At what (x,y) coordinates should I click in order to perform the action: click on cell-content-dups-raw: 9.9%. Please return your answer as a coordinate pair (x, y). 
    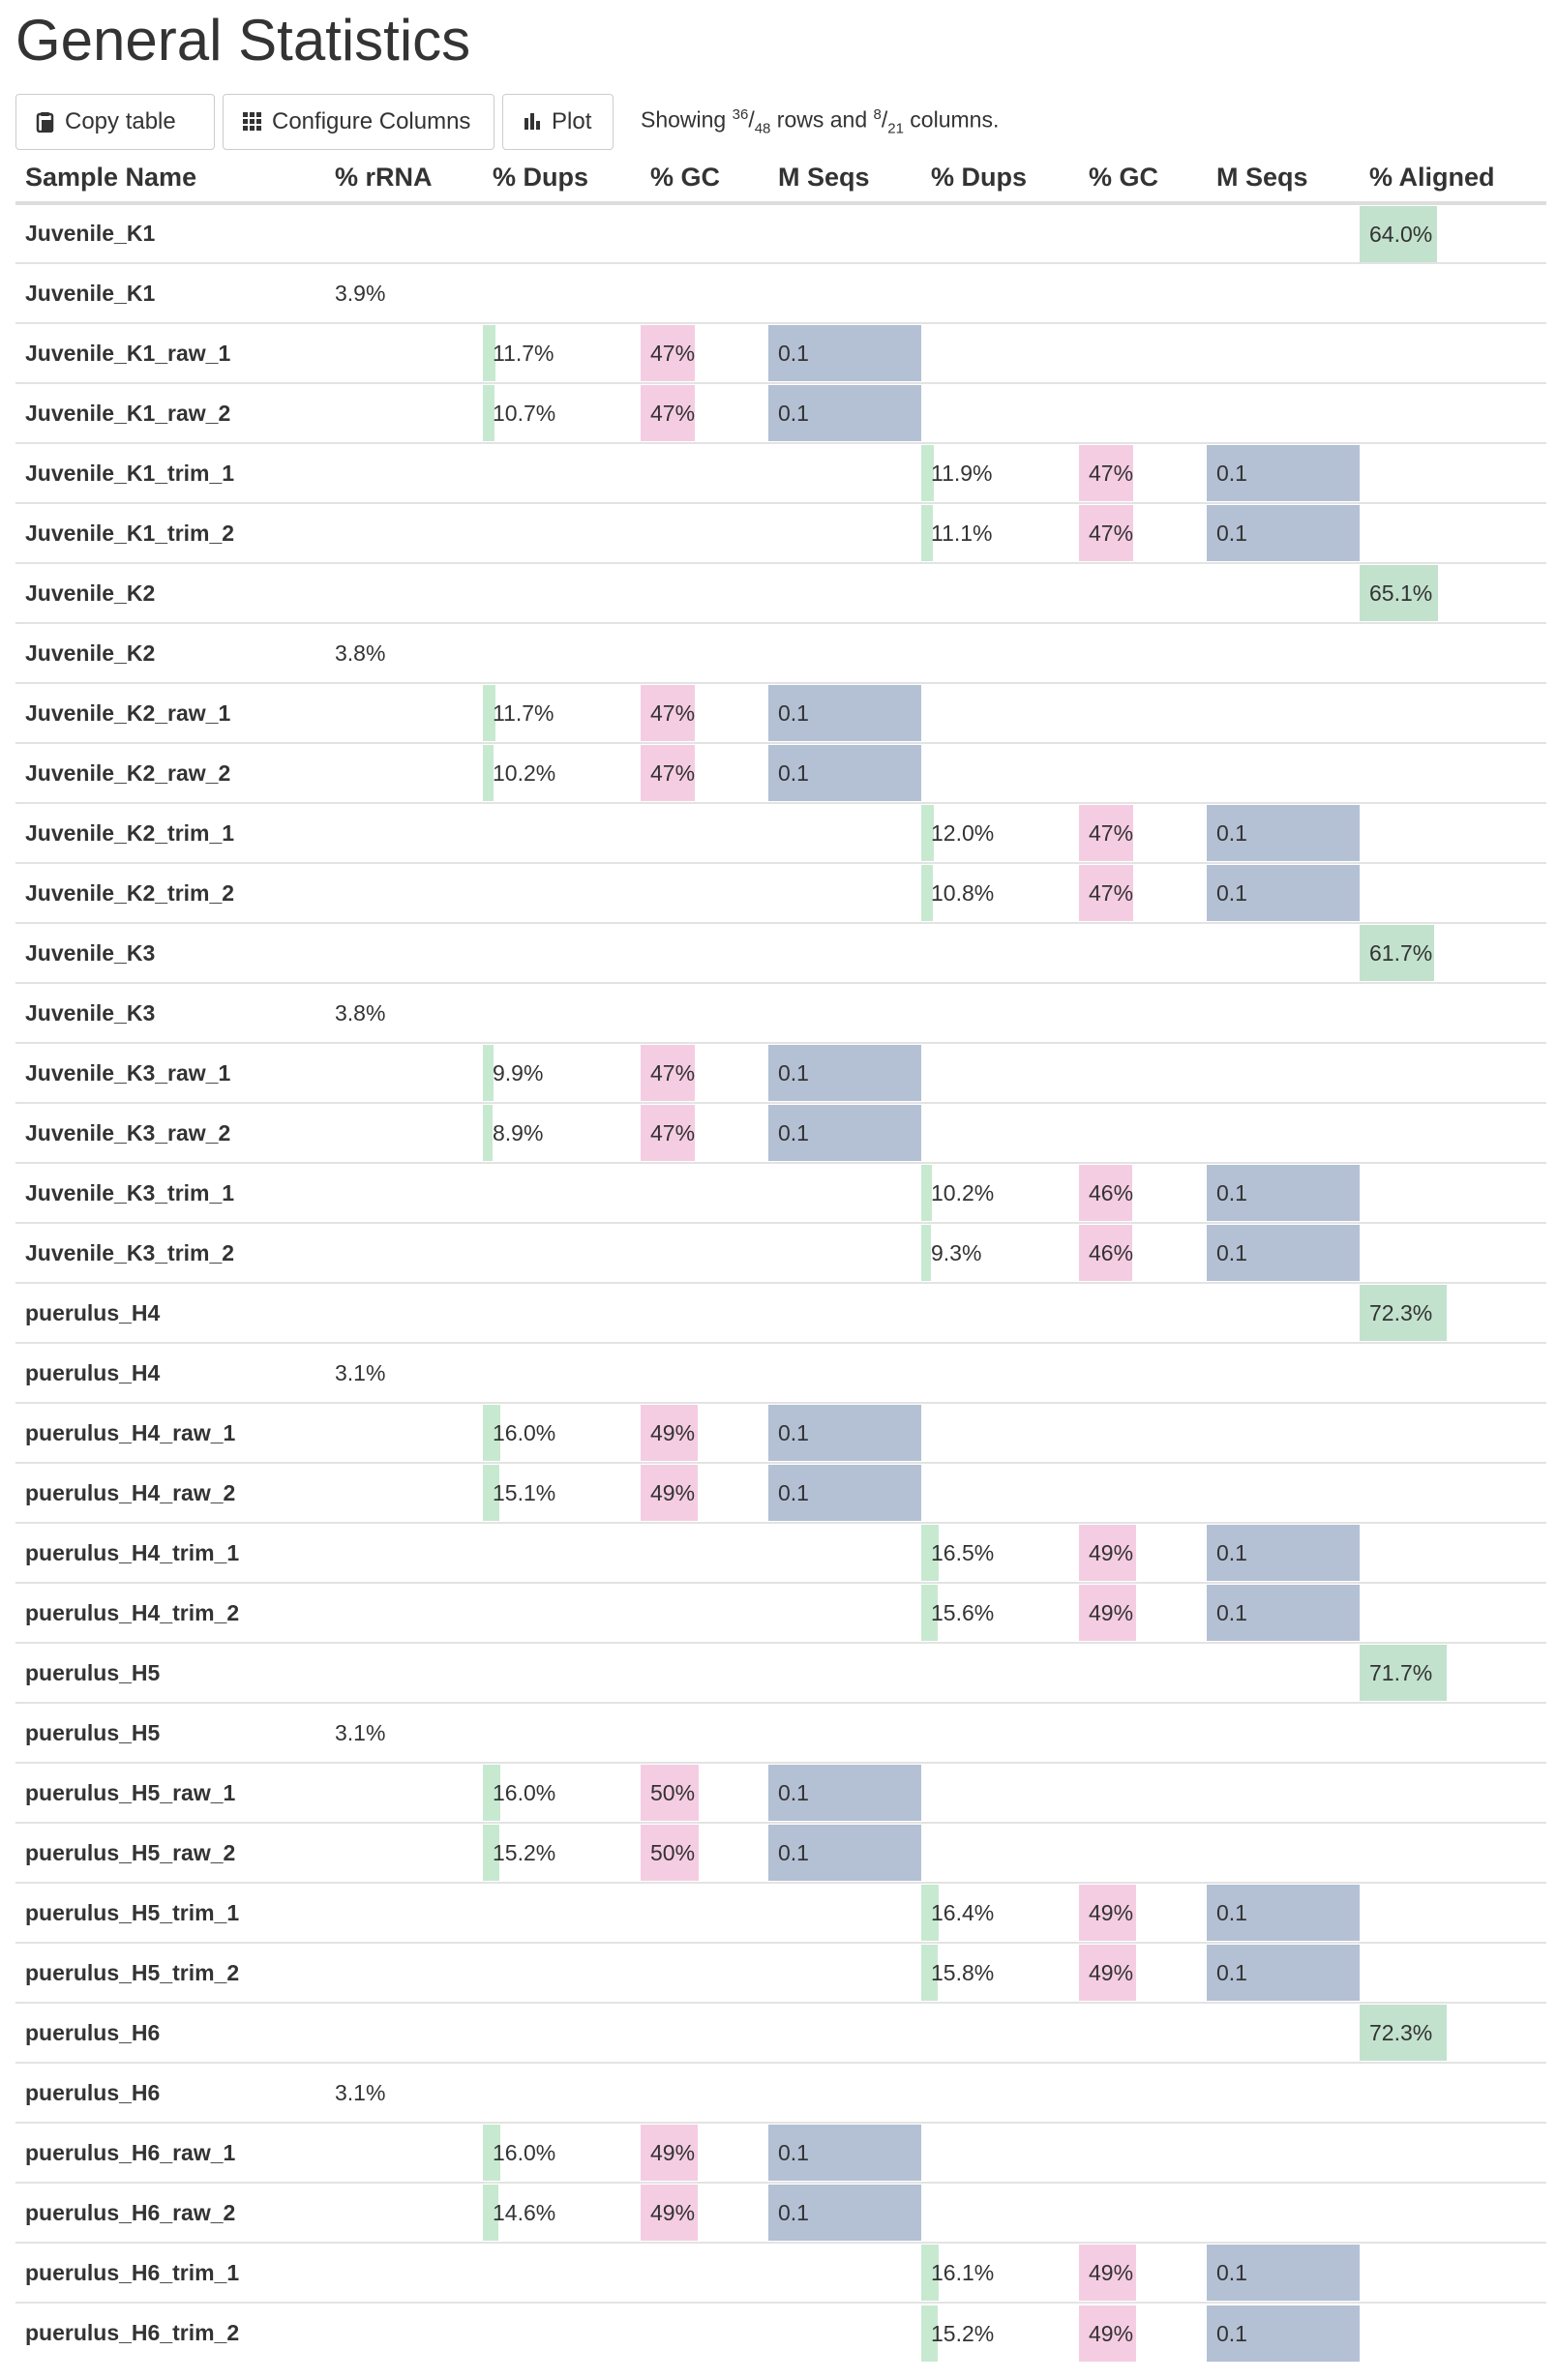
    Looking at the image, I should click on (562, 1073).